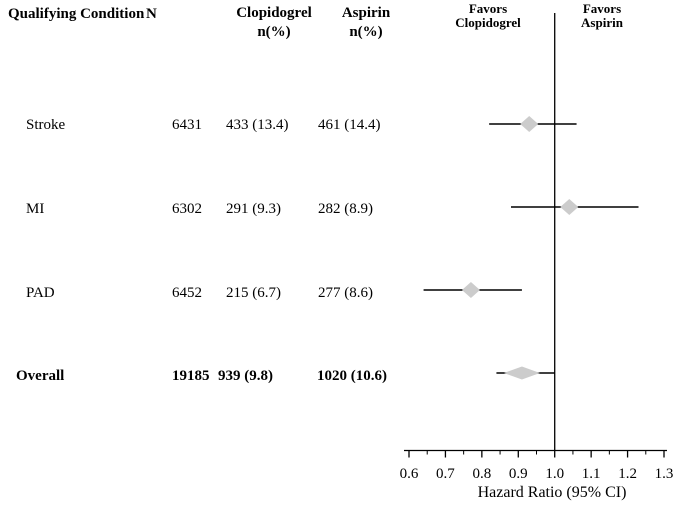  I want to click on overall-diamond-marker, so click(521, 373).